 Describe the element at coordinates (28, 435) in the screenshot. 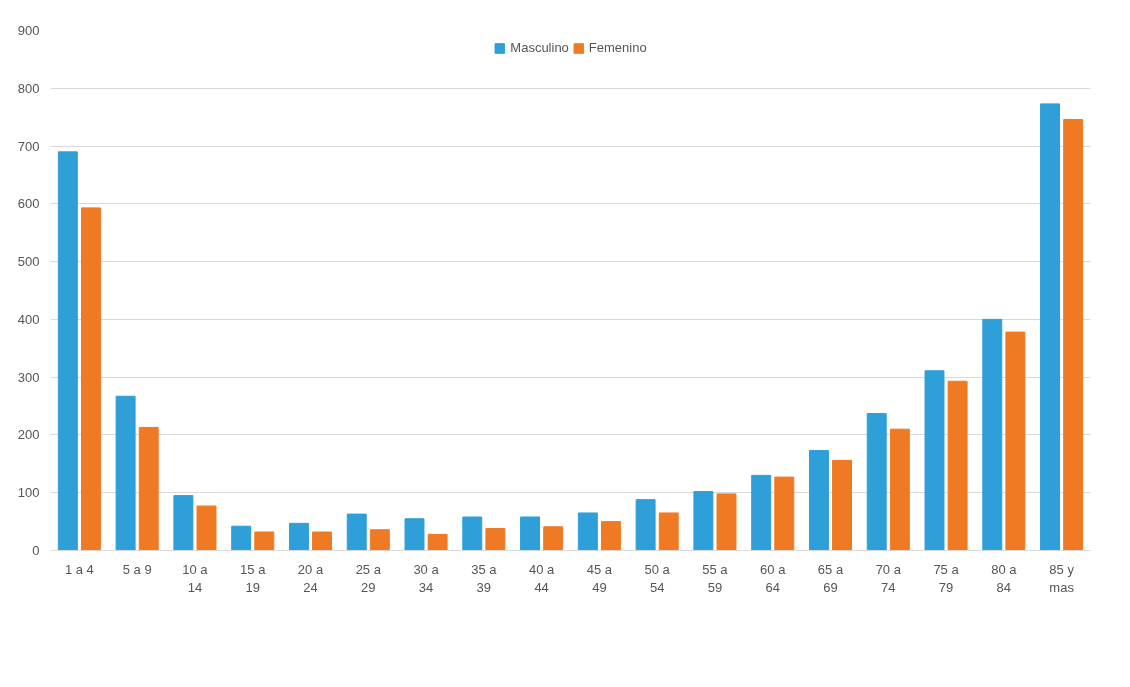

I see `y-tick-label: 200` at that location.